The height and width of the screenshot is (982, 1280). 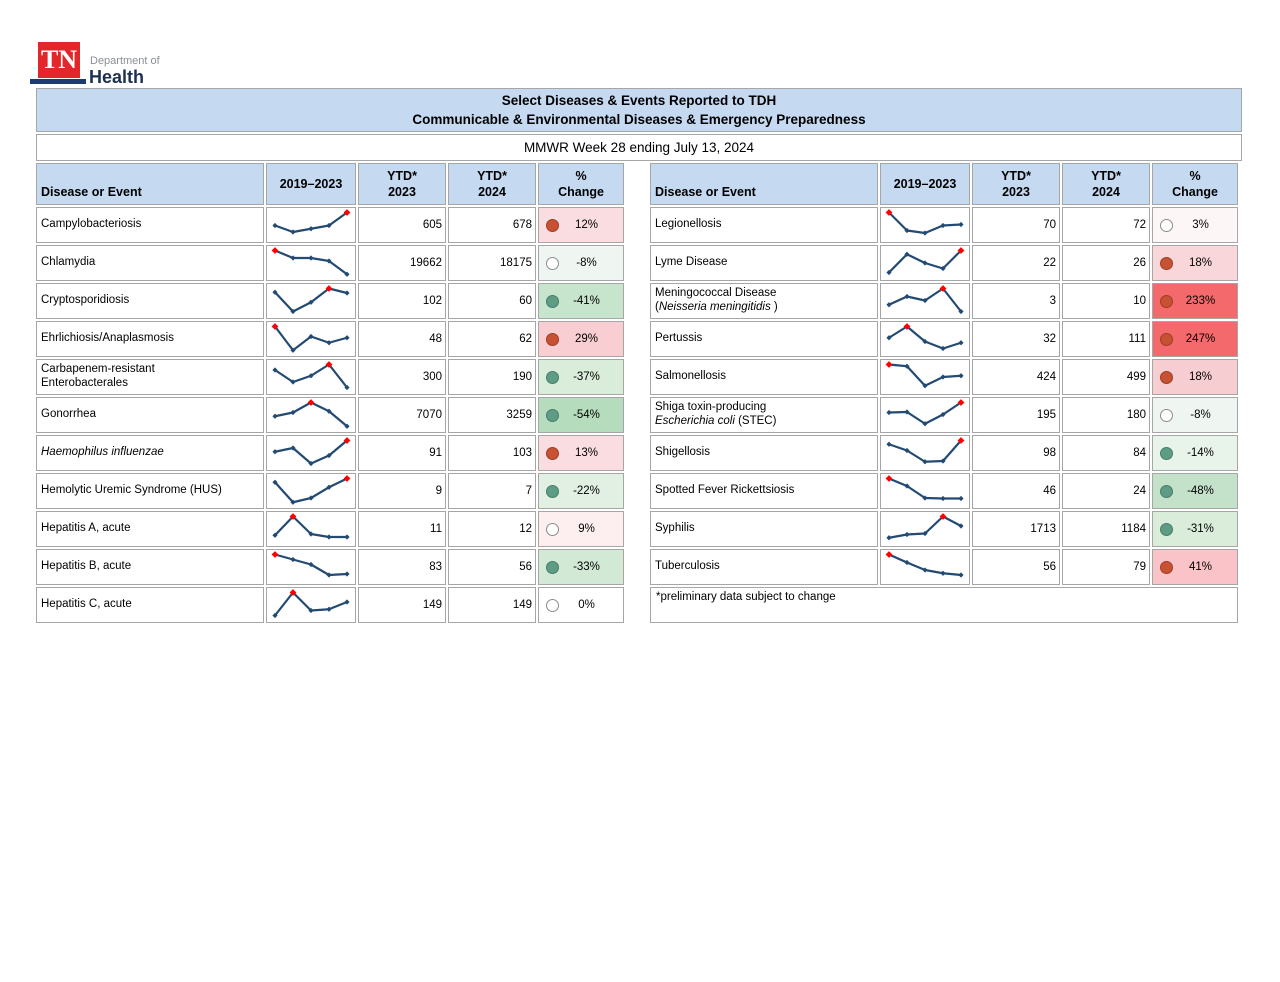 I want to click on left-pct-change-cell: -33%, so click(x=581, y=567).